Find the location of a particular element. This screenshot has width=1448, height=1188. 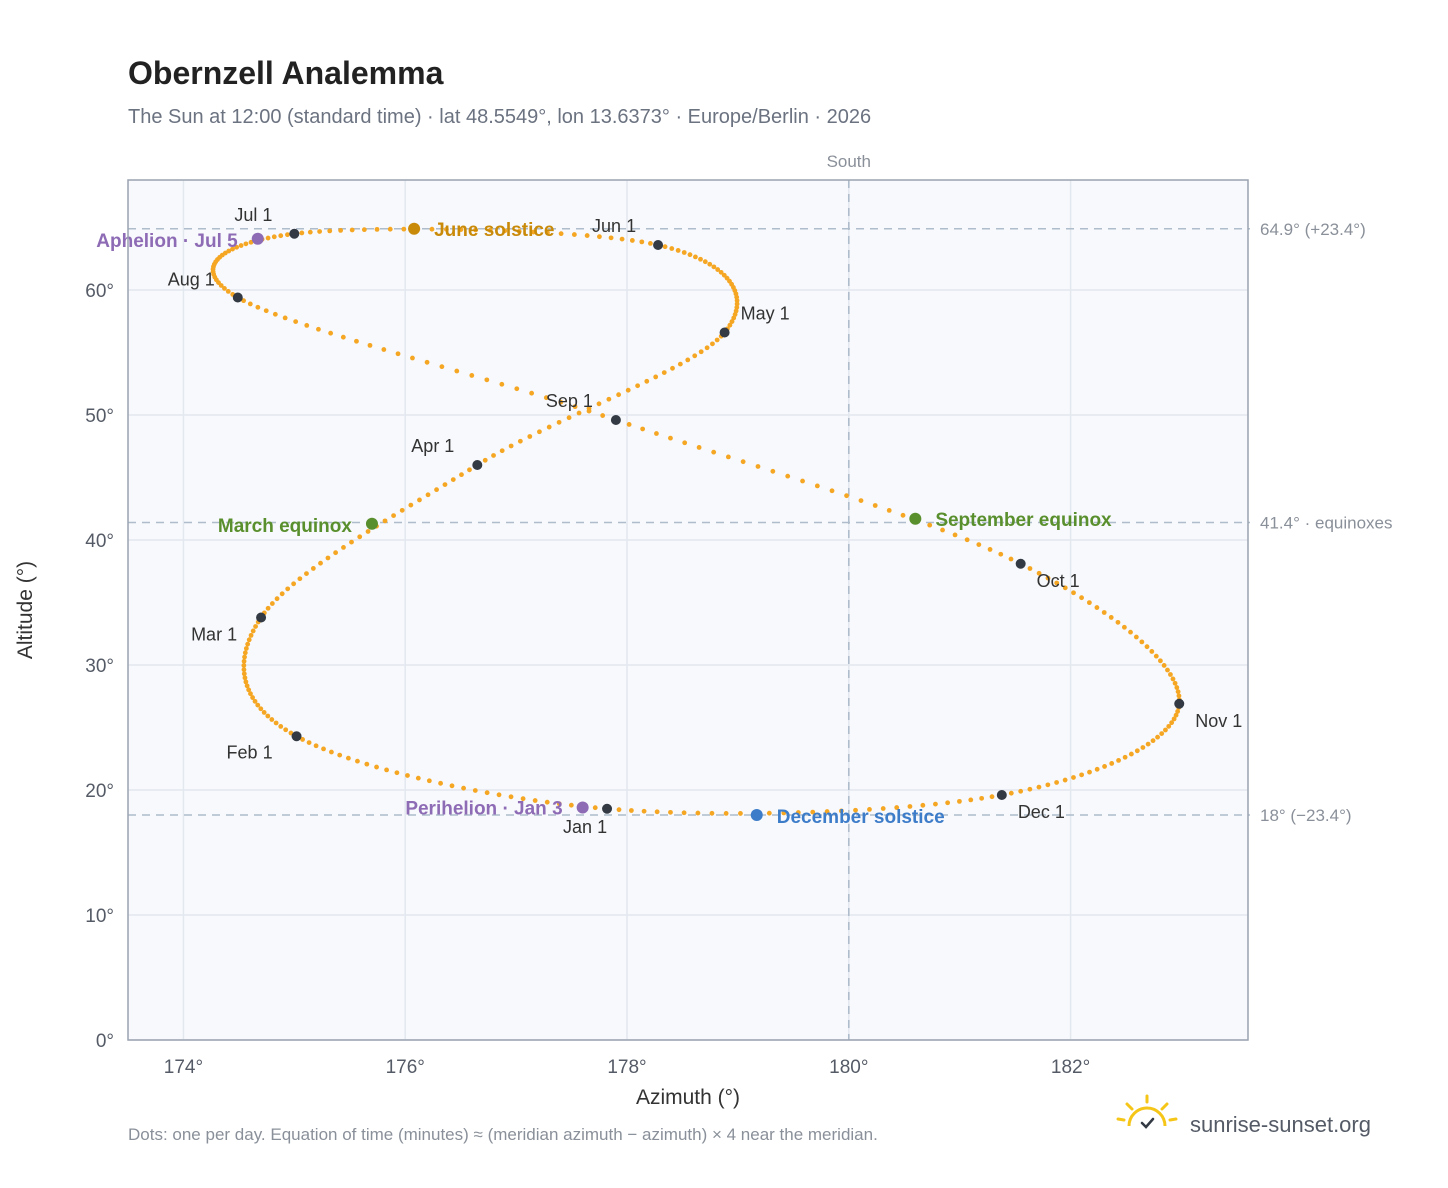

y-tick-label: 30° is located at coordinates (99, 666).